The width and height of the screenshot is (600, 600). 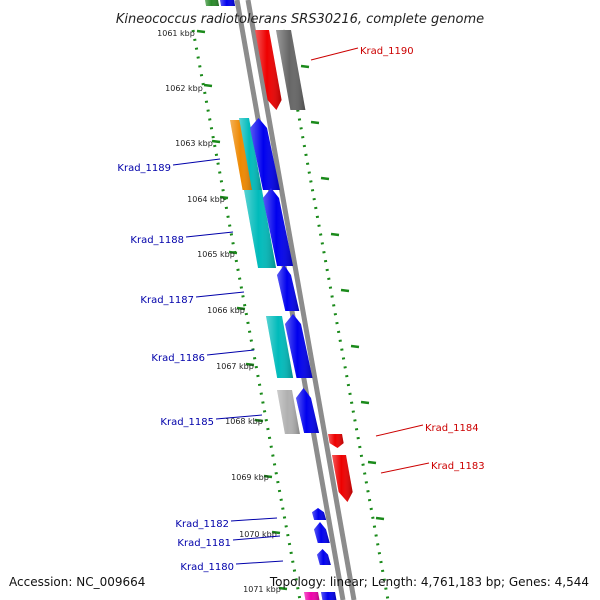 I want to click on gene-label: Krad_1187, so click(x=167, y=300).